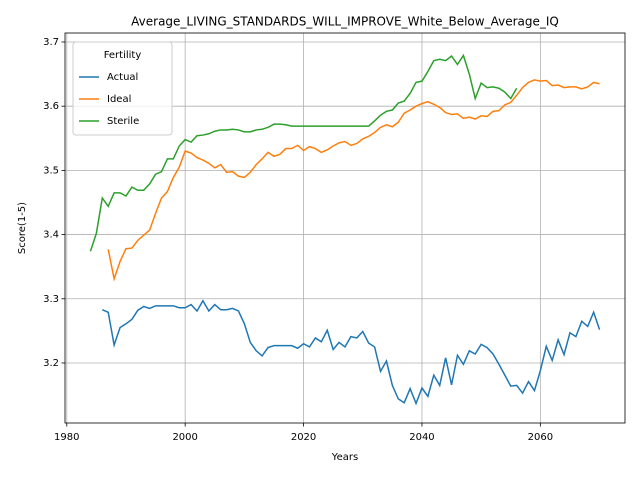 This screenshot has height=480, width=640. What do you see at coordinates (51, 106) in the screenshot?
I see `y-tick-label: 3.6` at bounding box center [51, 106].